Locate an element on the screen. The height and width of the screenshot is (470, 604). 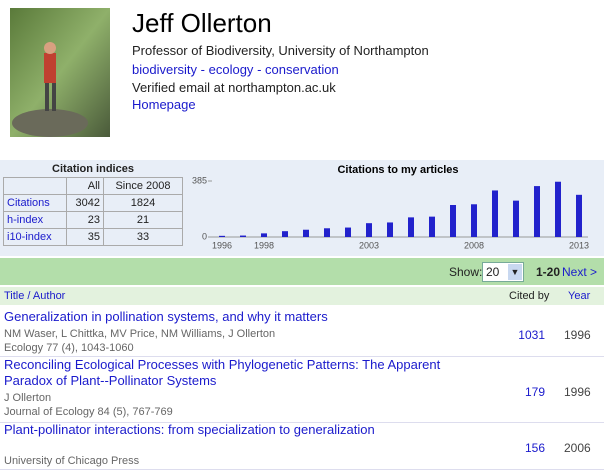
page-range: 1-20 is located at coordinates (548, 272).